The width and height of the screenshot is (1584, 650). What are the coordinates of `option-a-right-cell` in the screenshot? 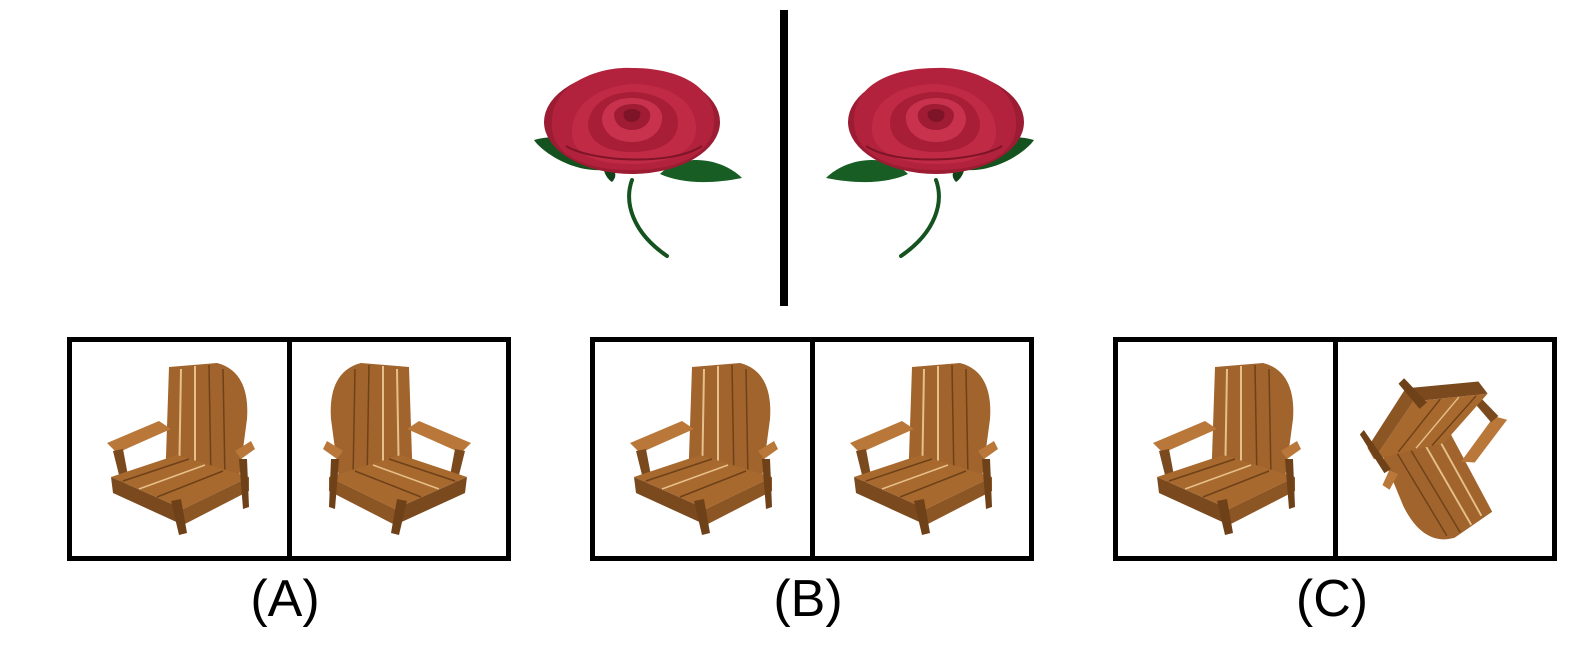 It's located at (396, 449).